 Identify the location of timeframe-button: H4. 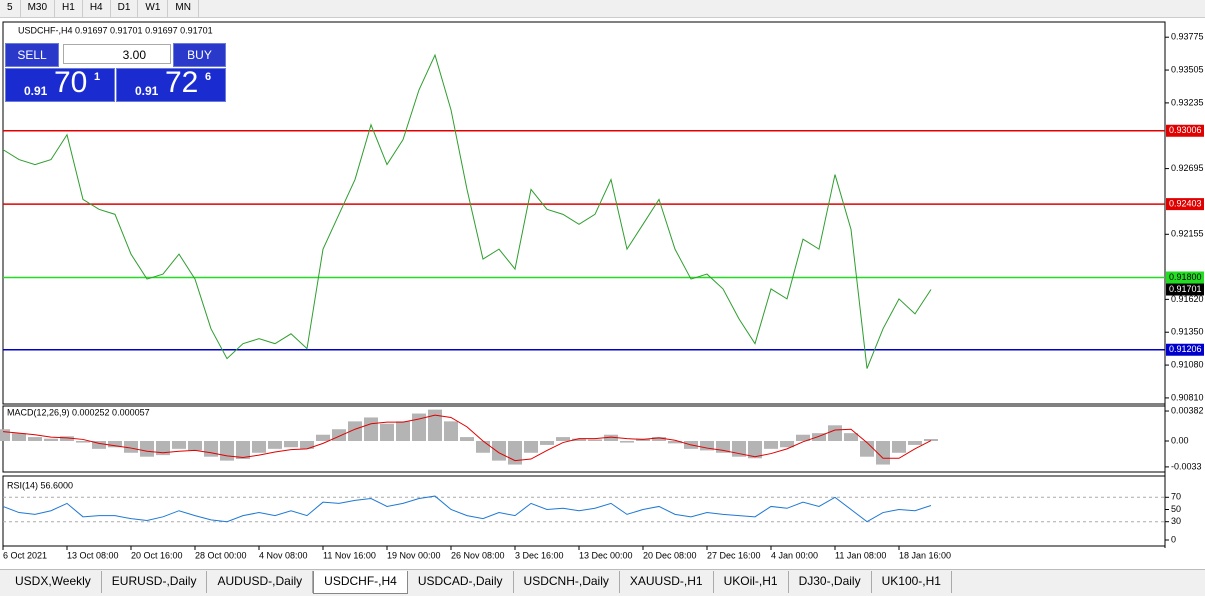
(97, 8).